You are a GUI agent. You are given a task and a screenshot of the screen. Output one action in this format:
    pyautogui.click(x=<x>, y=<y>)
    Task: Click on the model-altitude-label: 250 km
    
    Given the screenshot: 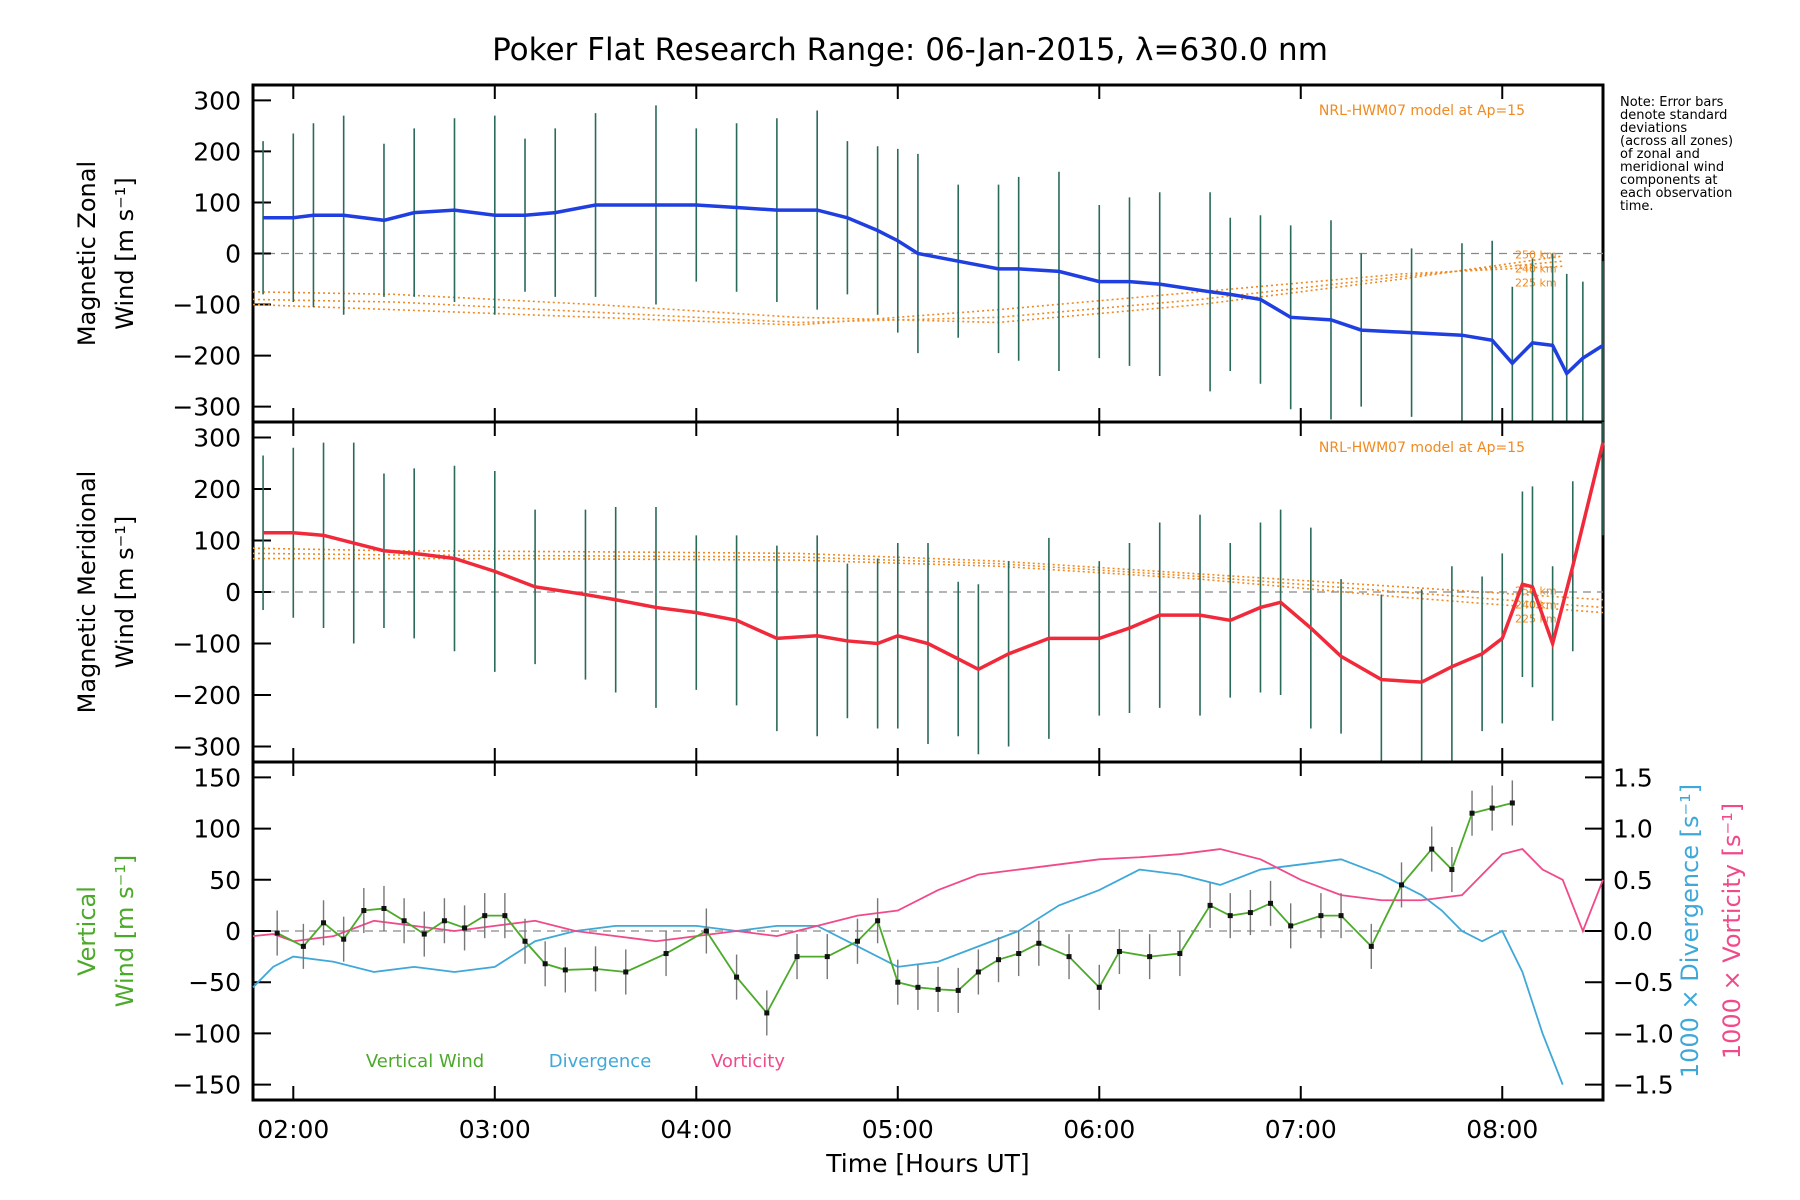 What is the action you would take?
    pyautogui.click(x=1536, y=255)
    